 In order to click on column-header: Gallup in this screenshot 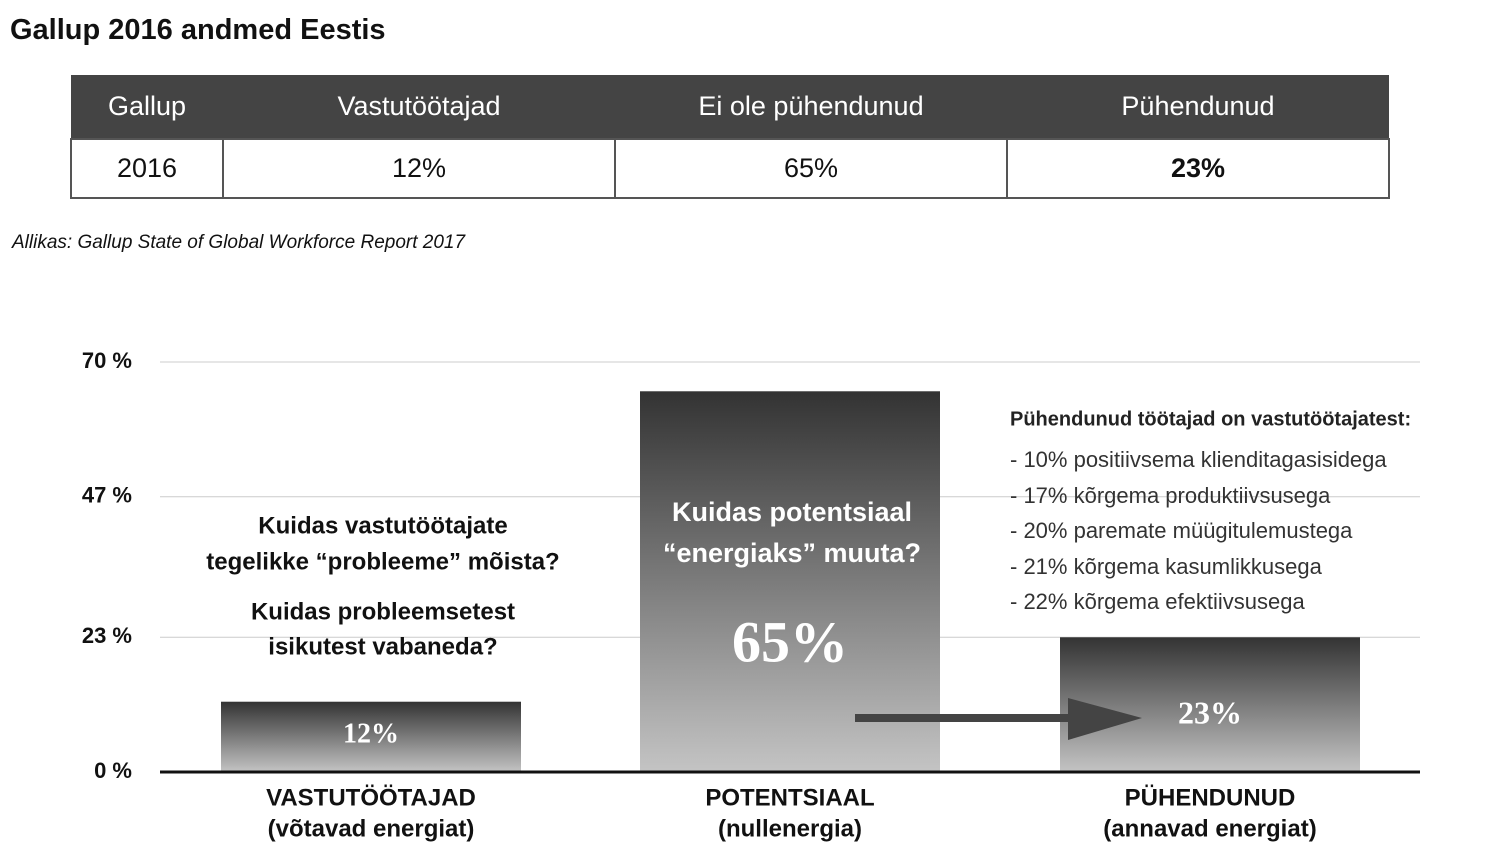, I will do `click(147, 107)`.